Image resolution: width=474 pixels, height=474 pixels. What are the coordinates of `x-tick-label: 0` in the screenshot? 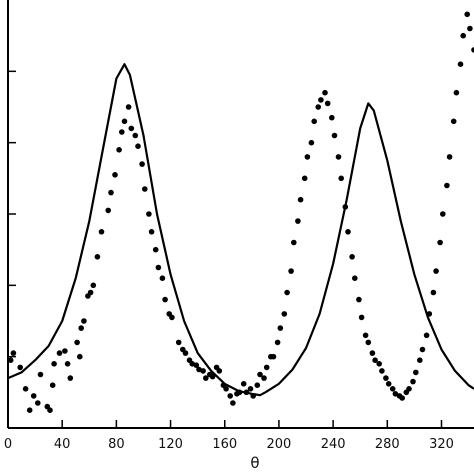 It's located at (8, 444).